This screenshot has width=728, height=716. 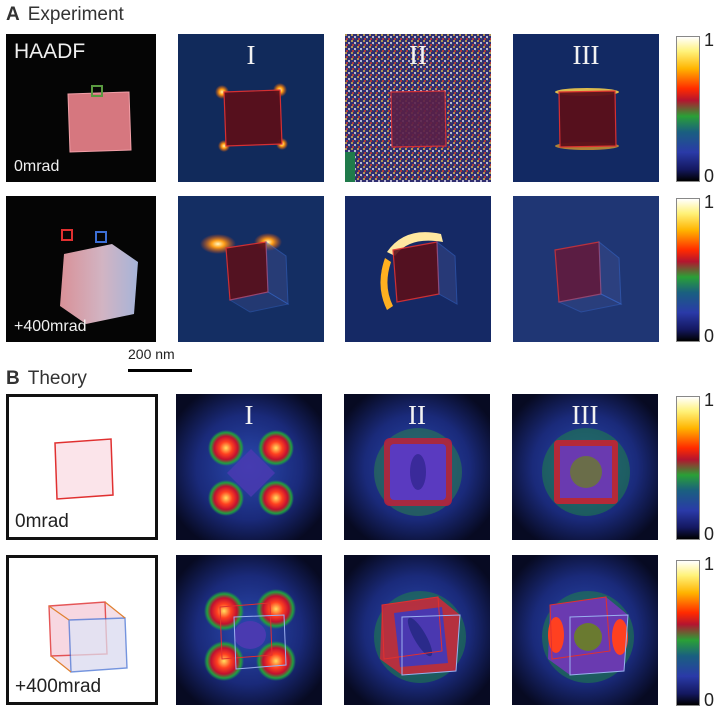 What do you see at coordinates (37, 166) in the screenshot?
I see `angle-label-0mrad: 0mrad` at bounding box center [37, 166].